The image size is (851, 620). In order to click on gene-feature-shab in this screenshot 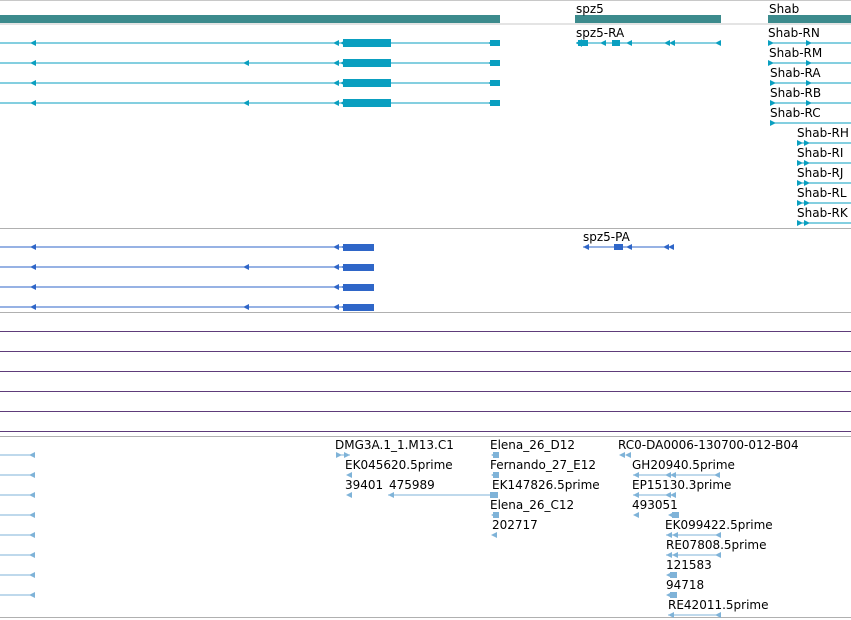, I will do `click(809, 19)`.